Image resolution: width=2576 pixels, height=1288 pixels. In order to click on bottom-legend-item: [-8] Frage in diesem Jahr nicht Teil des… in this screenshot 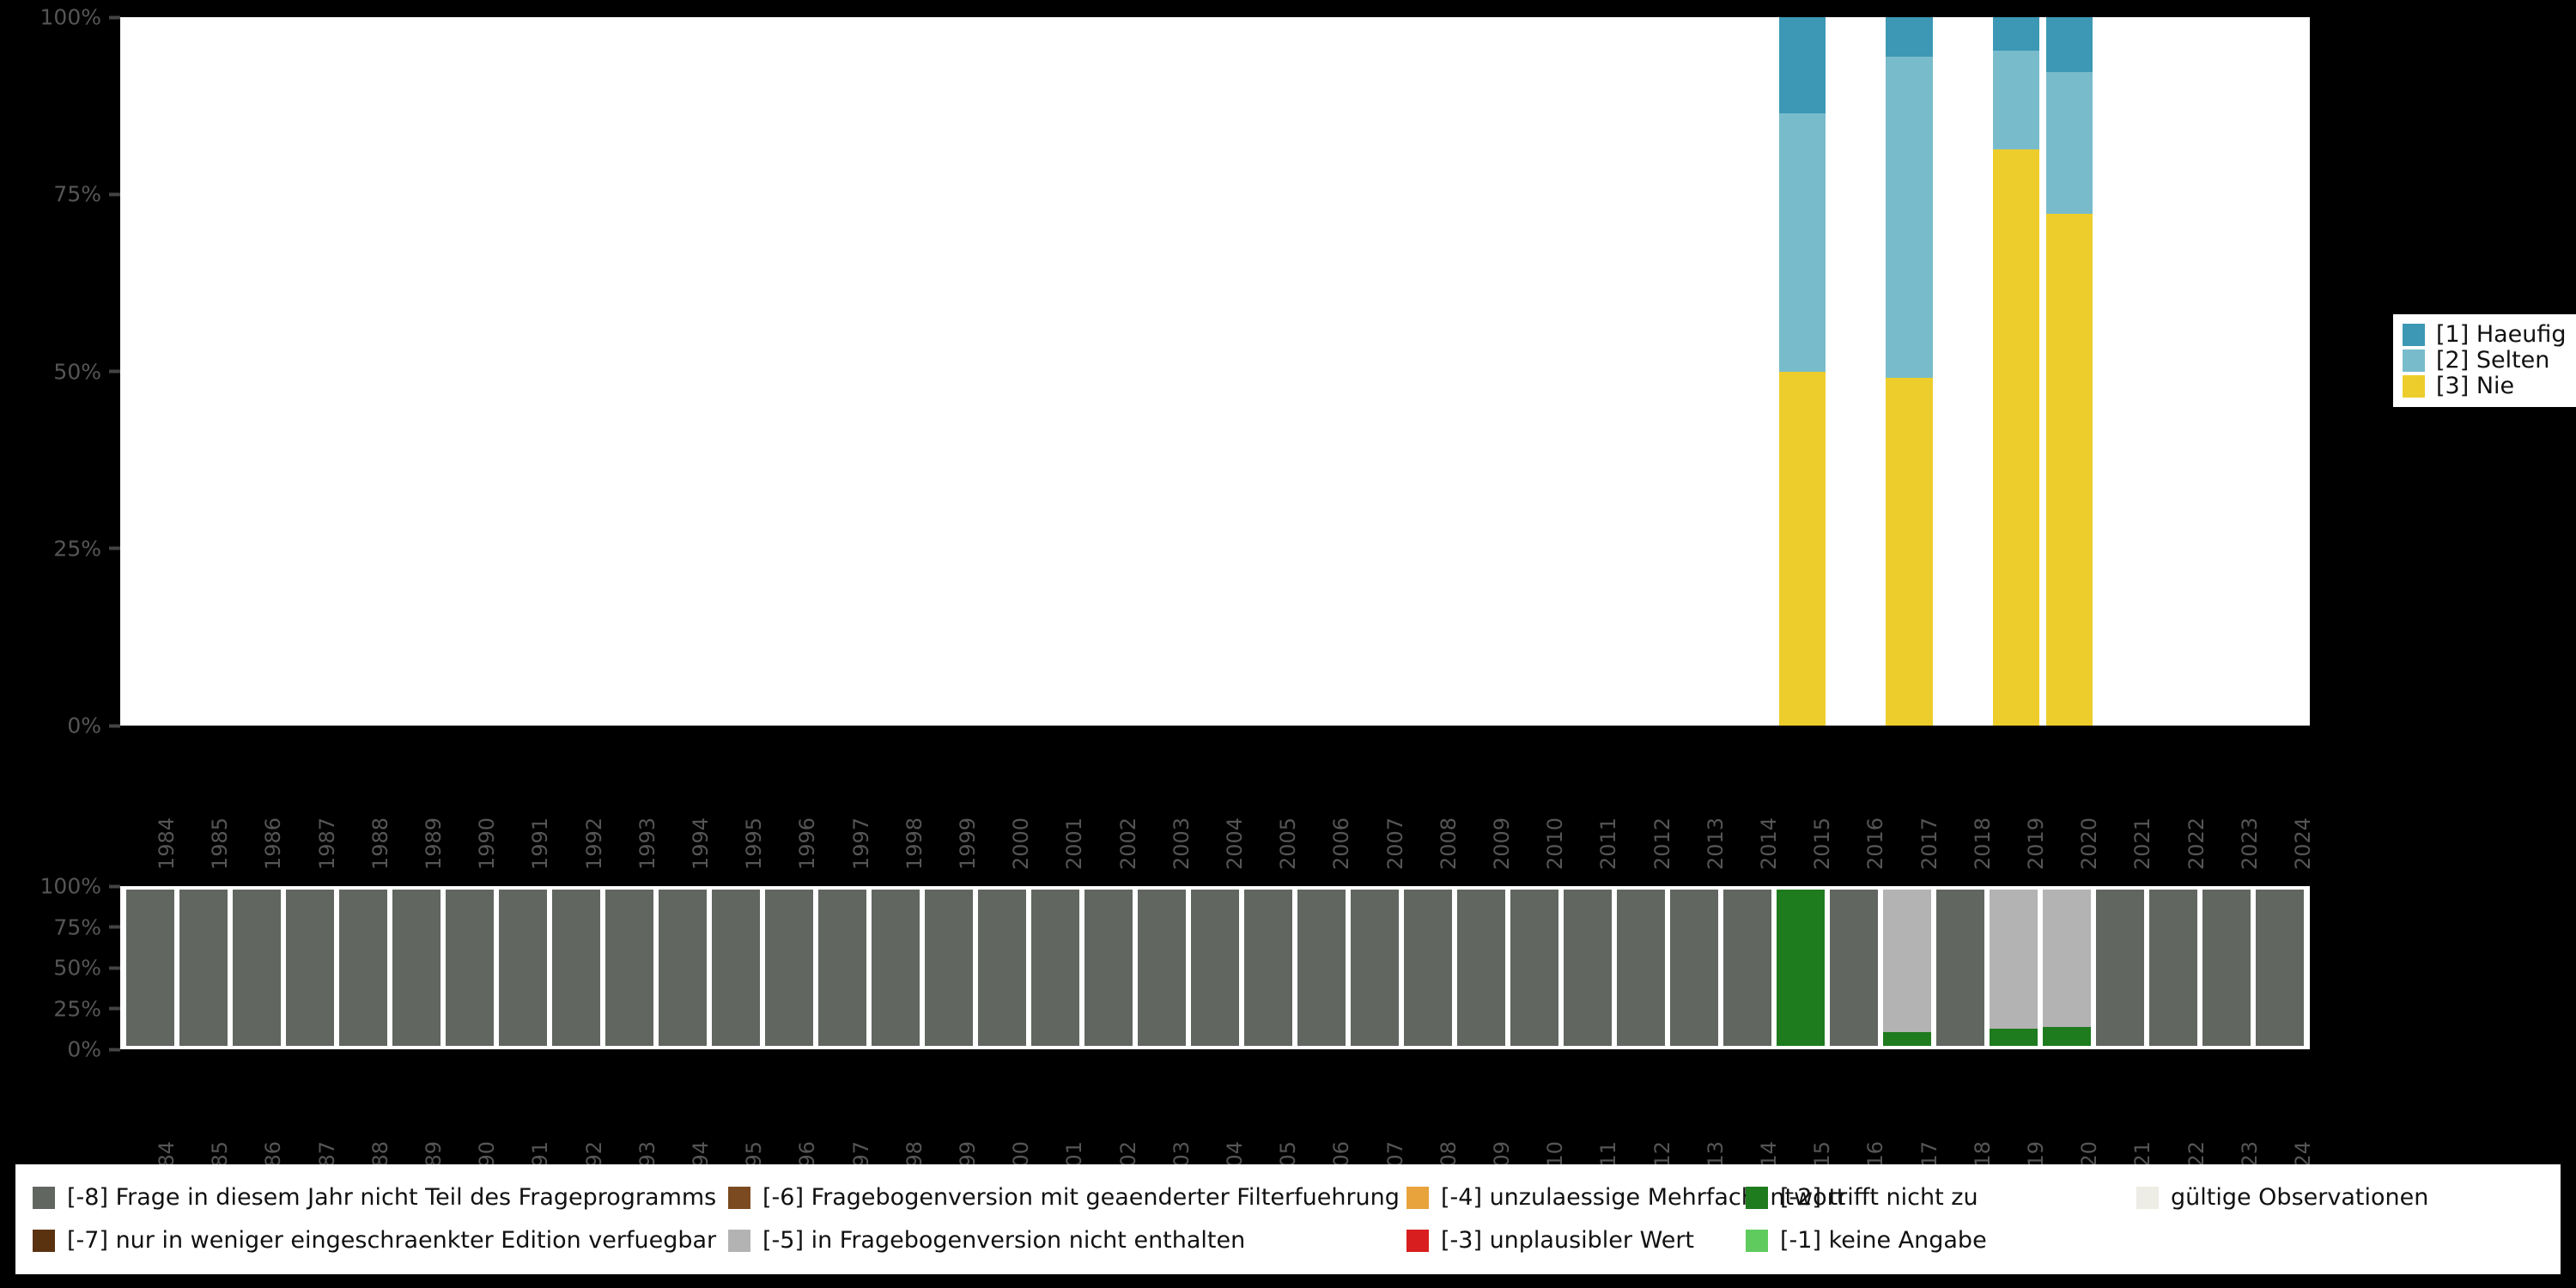, I will do `click(380, 1198)`.